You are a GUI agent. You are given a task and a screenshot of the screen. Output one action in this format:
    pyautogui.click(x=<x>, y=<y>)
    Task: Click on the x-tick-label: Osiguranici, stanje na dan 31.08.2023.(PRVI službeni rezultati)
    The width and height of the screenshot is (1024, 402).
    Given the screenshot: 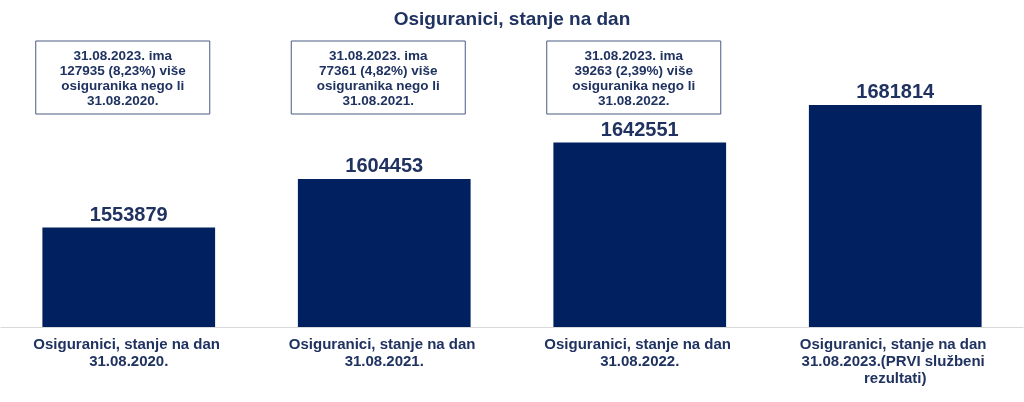 What is the action you would take?
    pyautogui.click(x=895, y=360)
    